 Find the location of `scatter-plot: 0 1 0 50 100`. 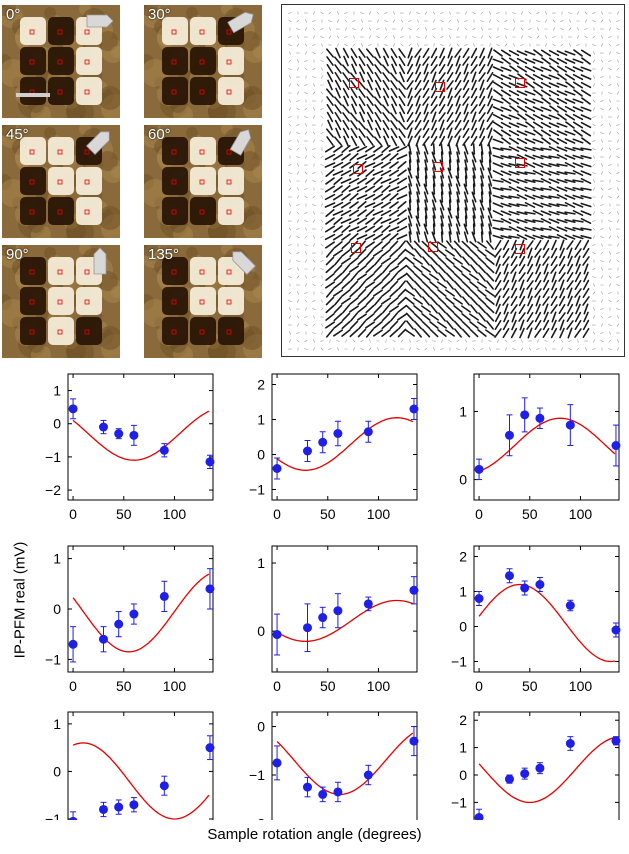

scatter-plot: 0 1 0 50 100 is located at coordinates (540, 447).